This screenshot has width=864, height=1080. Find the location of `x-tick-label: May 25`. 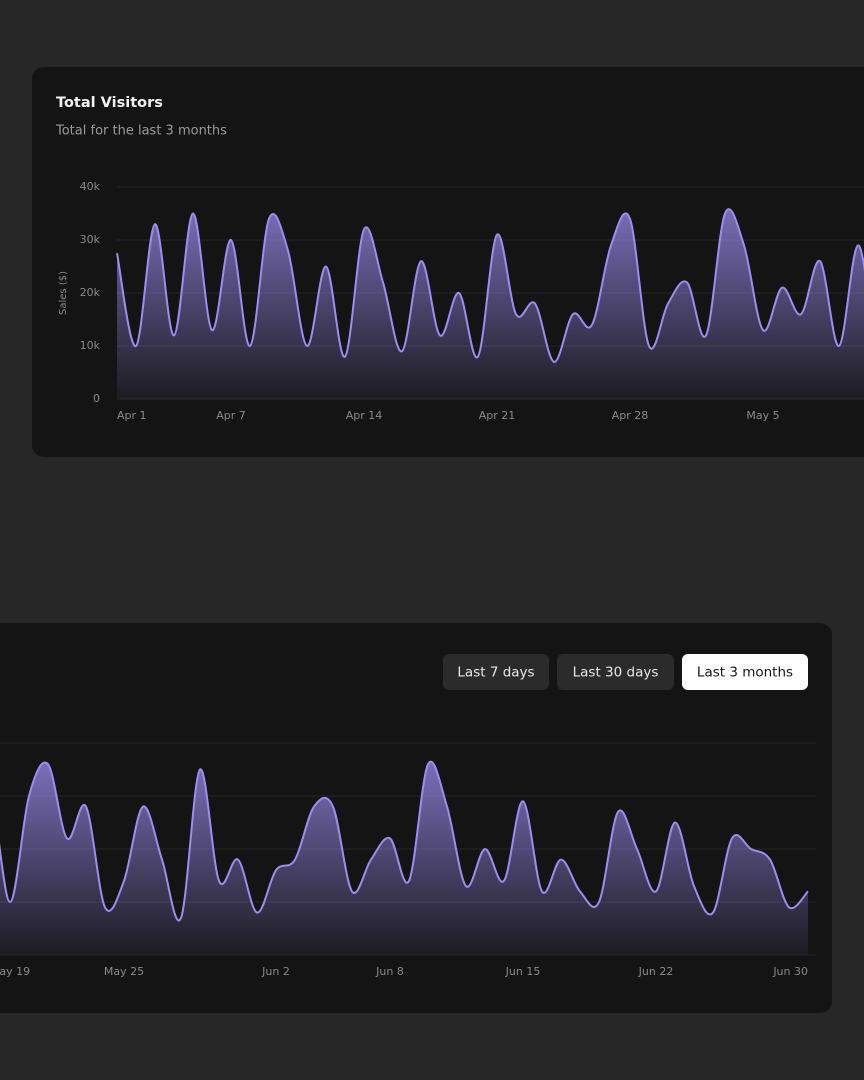

x-tick-label: May 25 is located at coordinates (124, 971).